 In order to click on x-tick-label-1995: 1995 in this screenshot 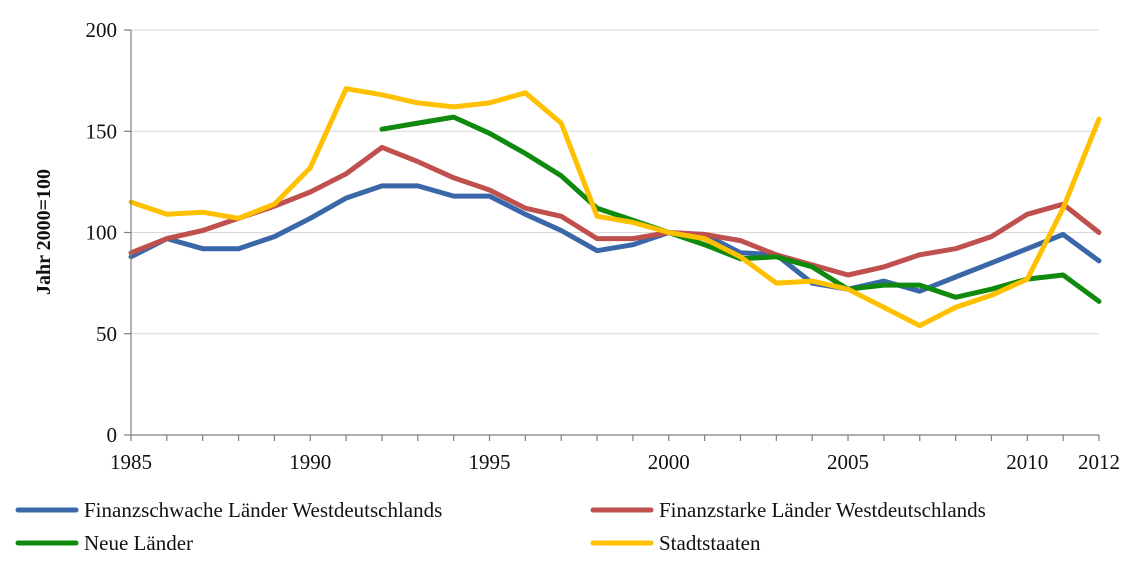, I will do `click(490, 462)`.